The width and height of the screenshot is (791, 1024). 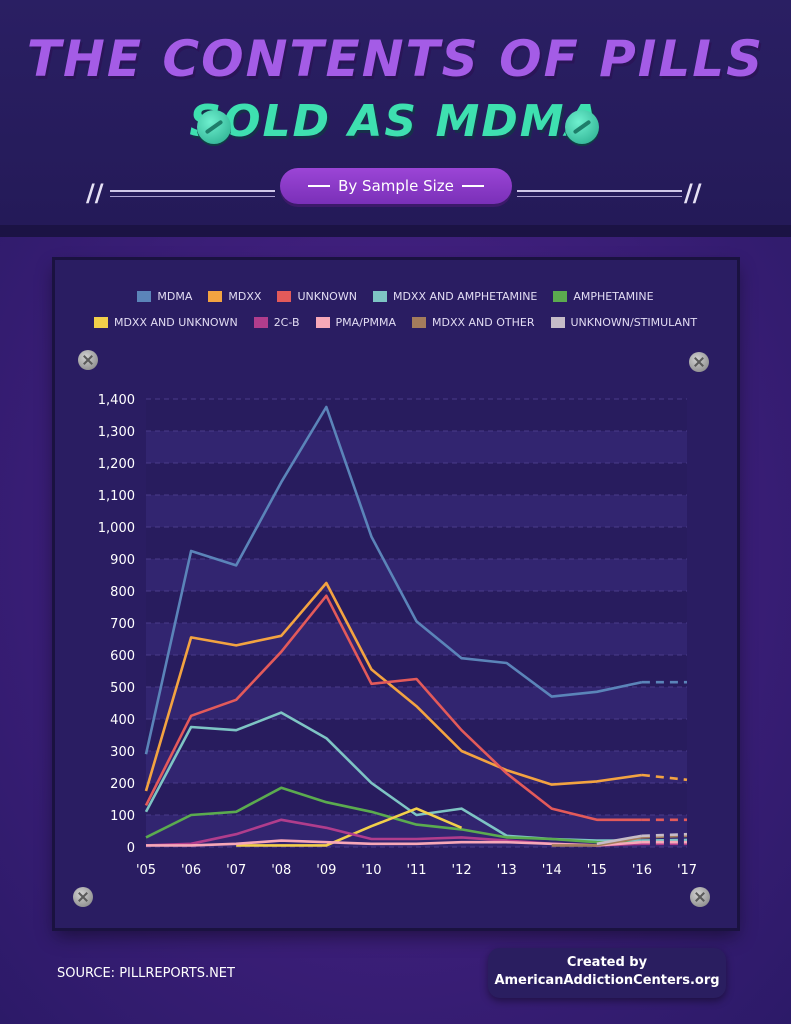 I want to click on legend-item: PMA/PMMA, so click(x=356, y=322).